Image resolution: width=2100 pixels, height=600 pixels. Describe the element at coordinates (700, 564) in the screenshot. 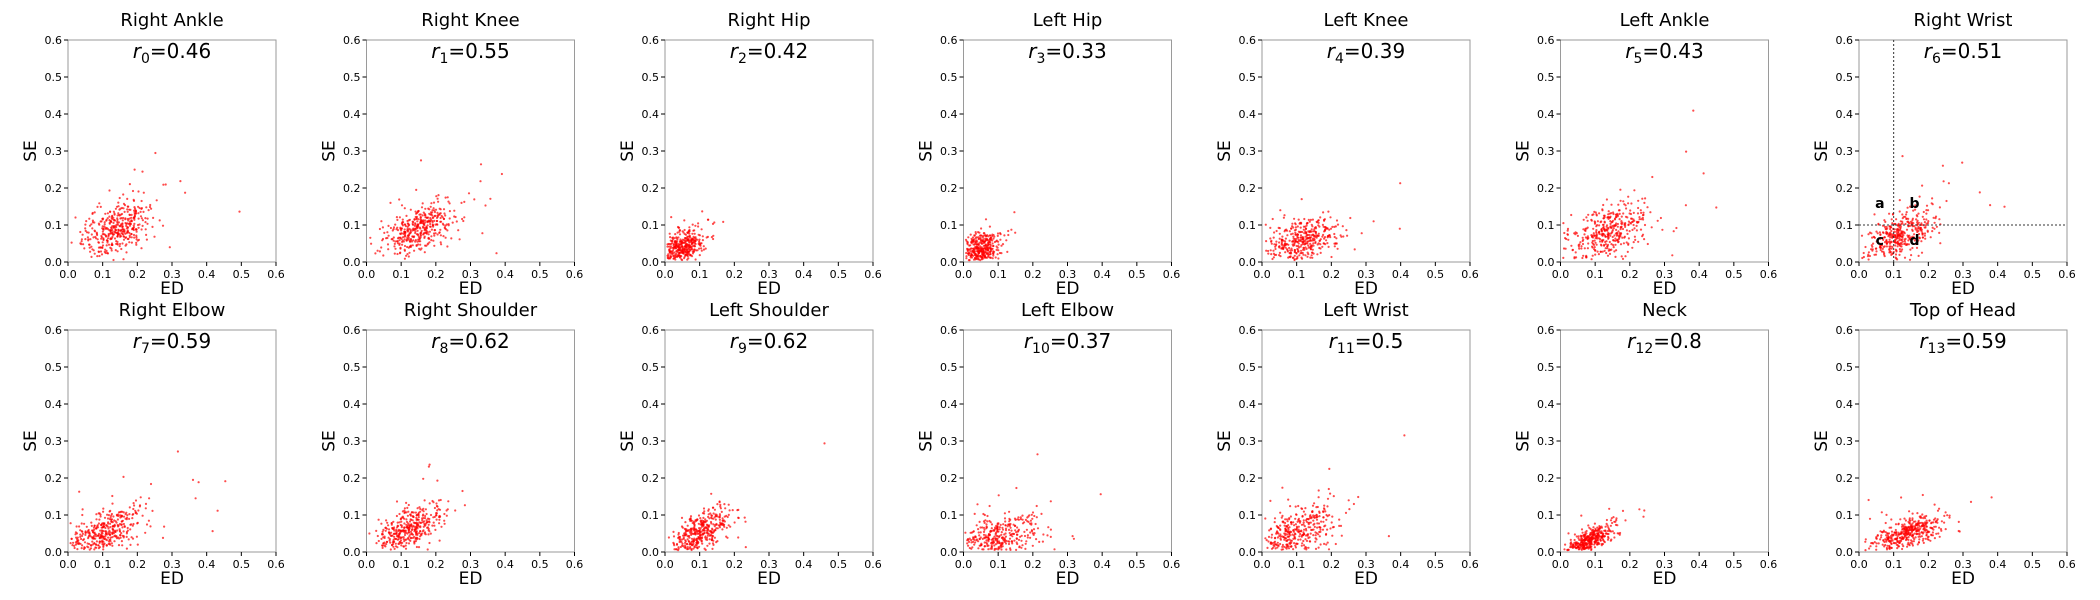

I see `x-tick-label: 0.1` at that location.